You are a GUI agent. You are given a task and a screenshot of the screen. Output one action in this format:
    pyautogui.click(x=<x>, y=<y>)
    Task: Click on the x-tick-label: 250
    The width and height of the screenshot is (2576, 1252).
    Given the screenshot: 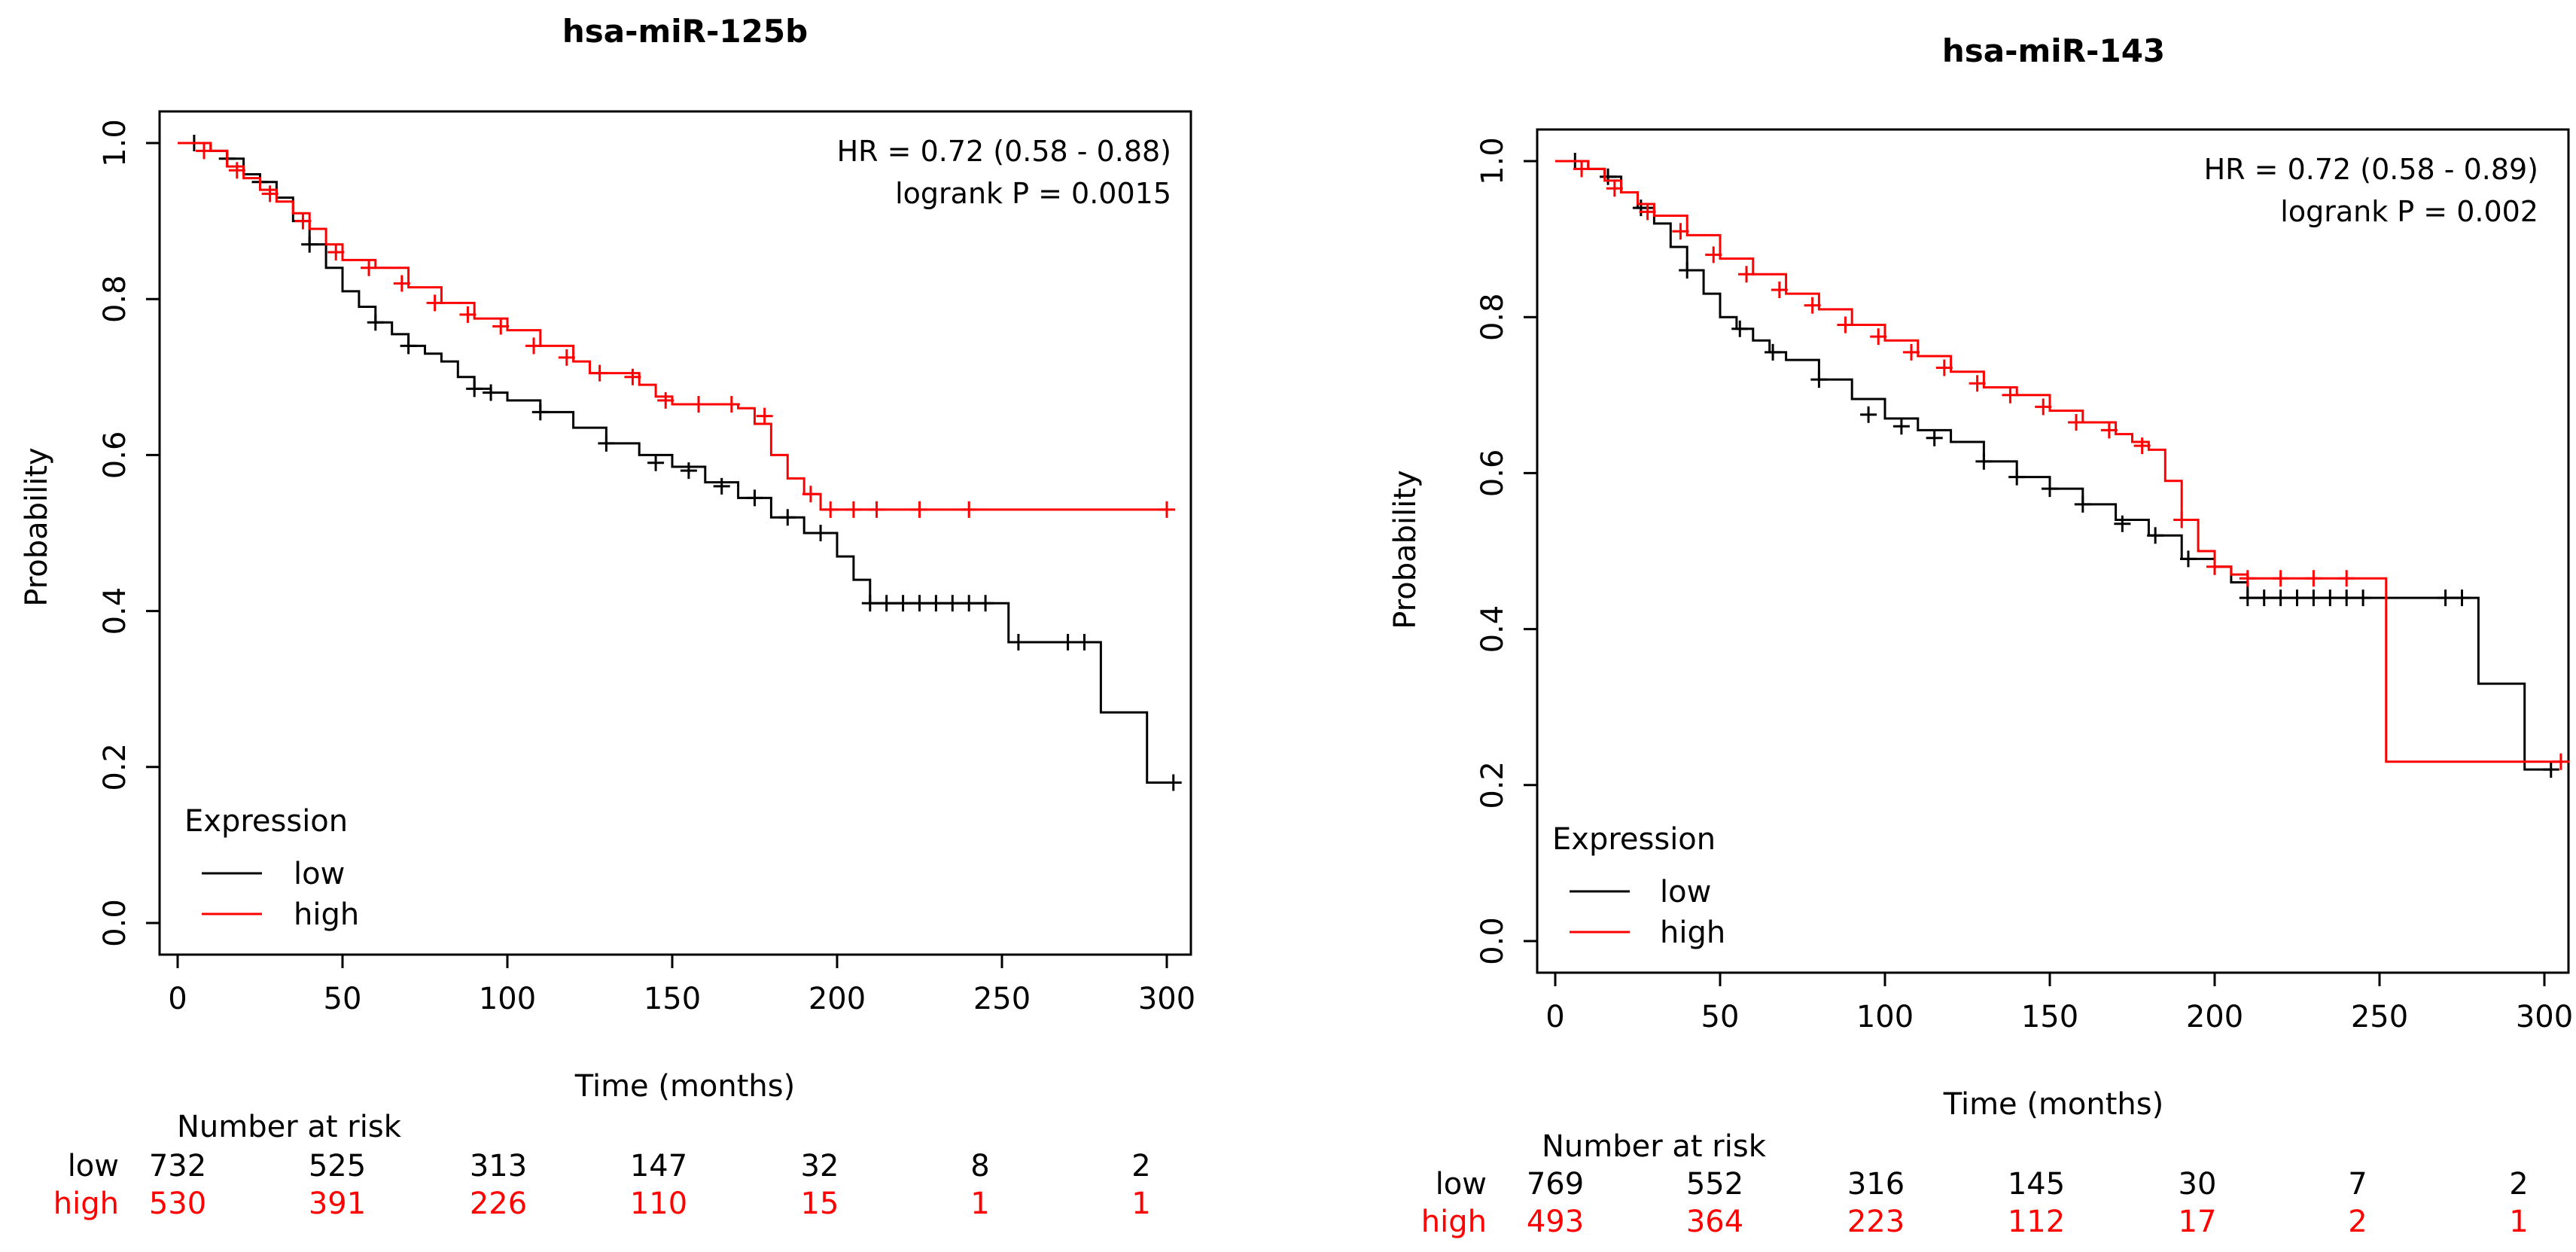 What is the action you would take?
    pyautogui.click(x=2380, y=1017)
    